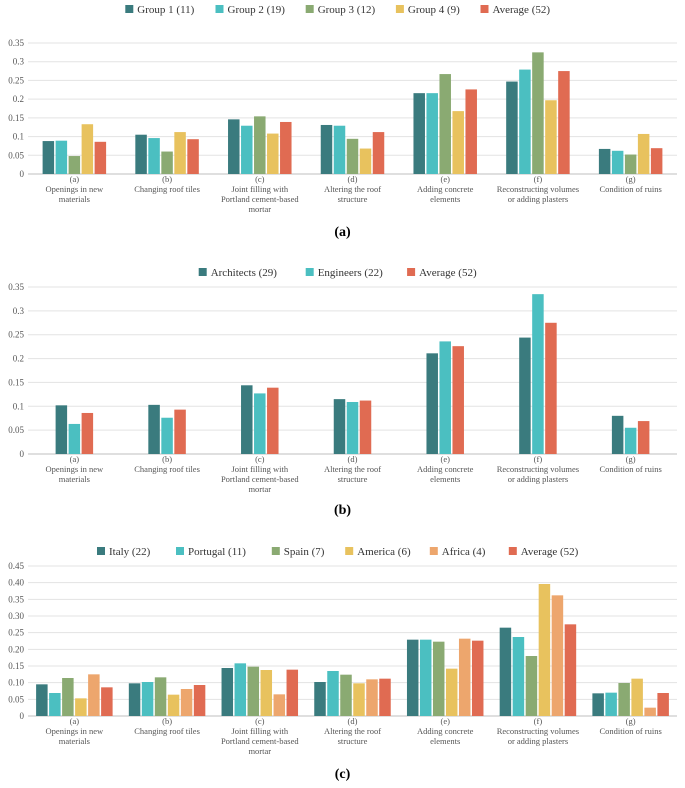 The image size is (685, 788). Describe the element at coordinates (75, 459) in the screenshot. I see `x-category-label: (a)` at that location.